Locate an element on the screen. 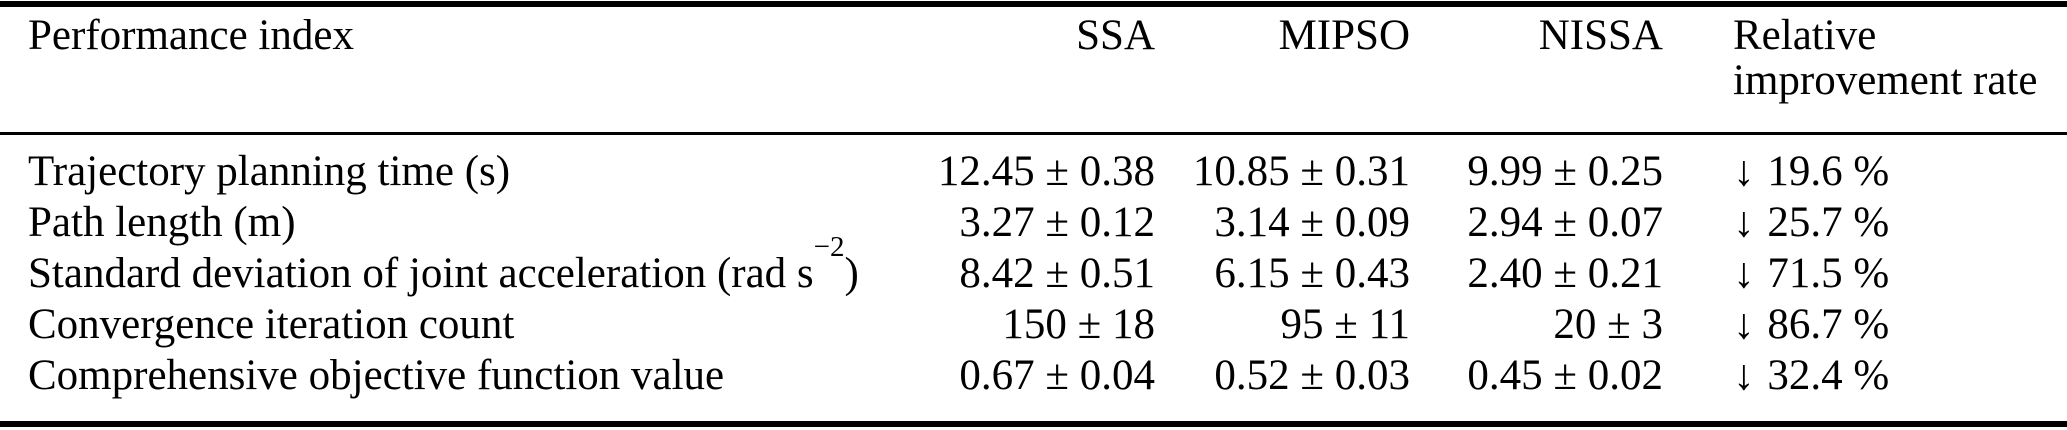  row-label: Convergence iteration count is located at coordinates (271, 324).